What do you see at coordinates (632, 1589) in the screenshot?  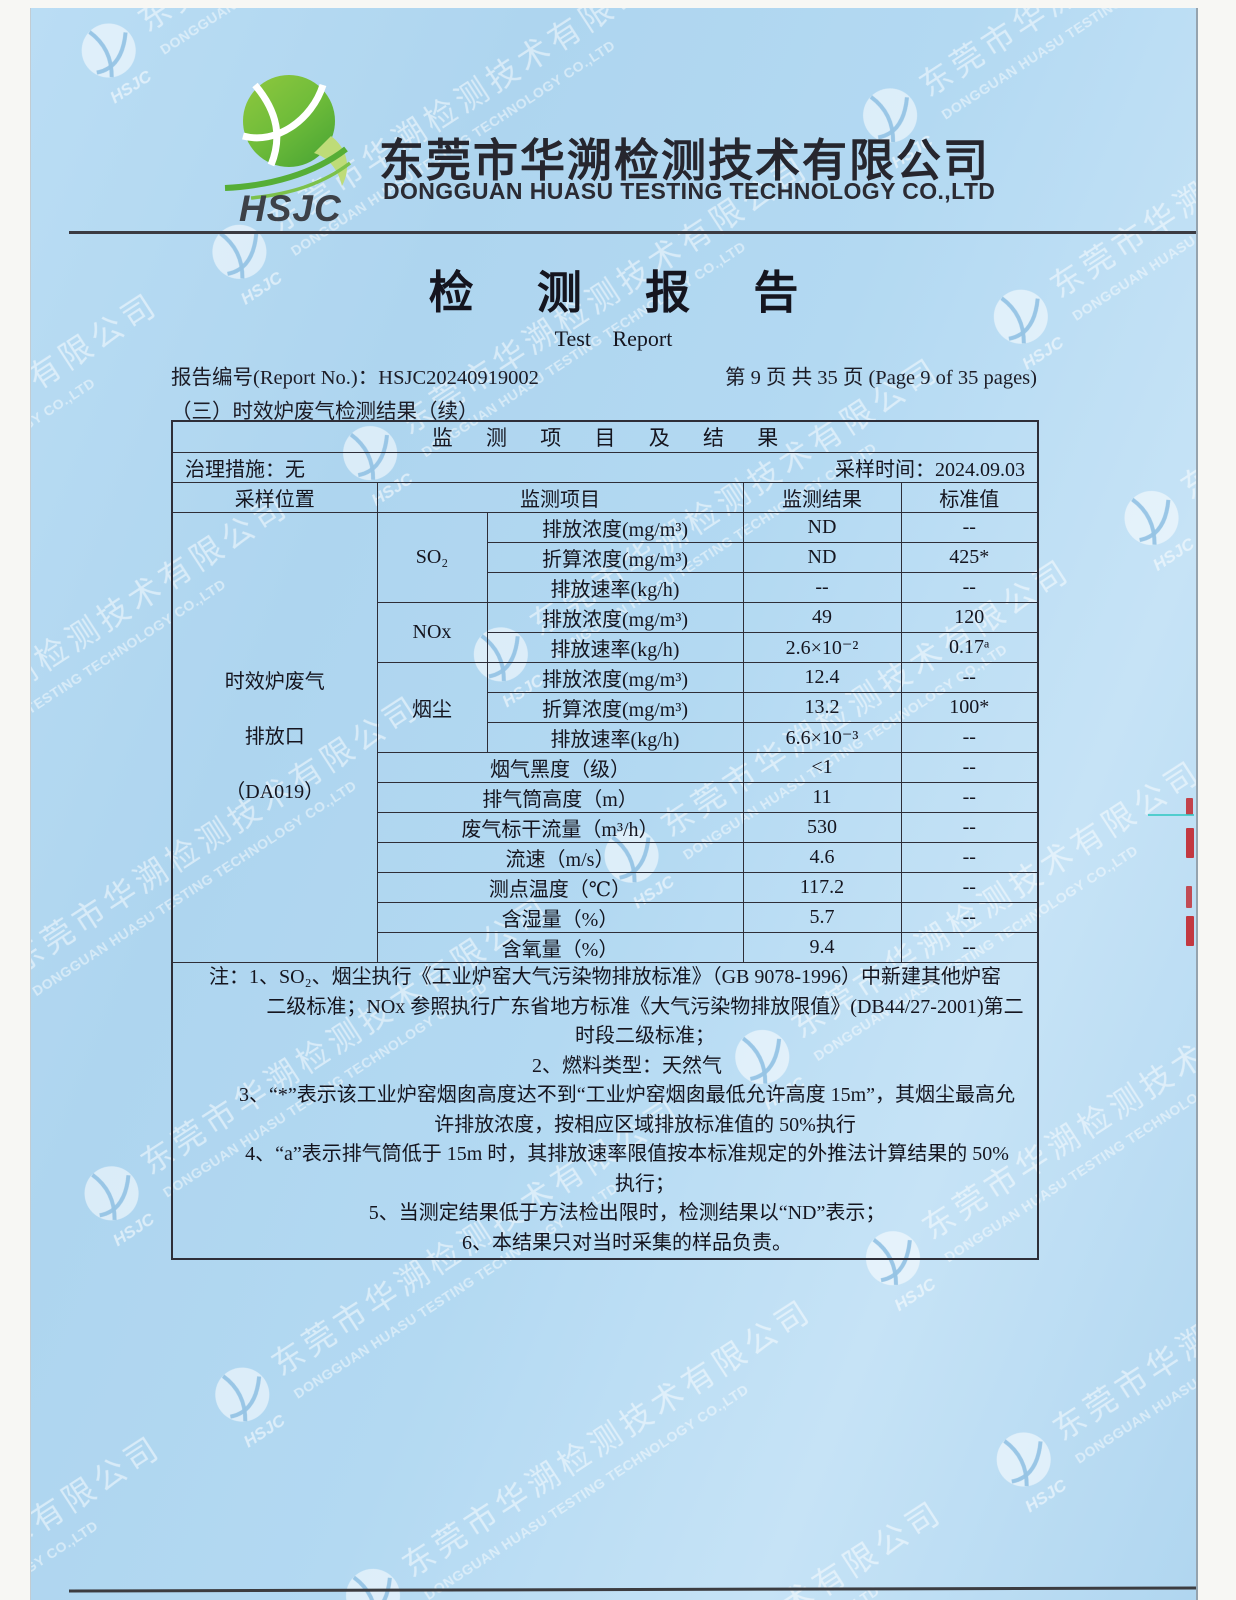 I see `footer-divider` at bounding box center [632, 1589].